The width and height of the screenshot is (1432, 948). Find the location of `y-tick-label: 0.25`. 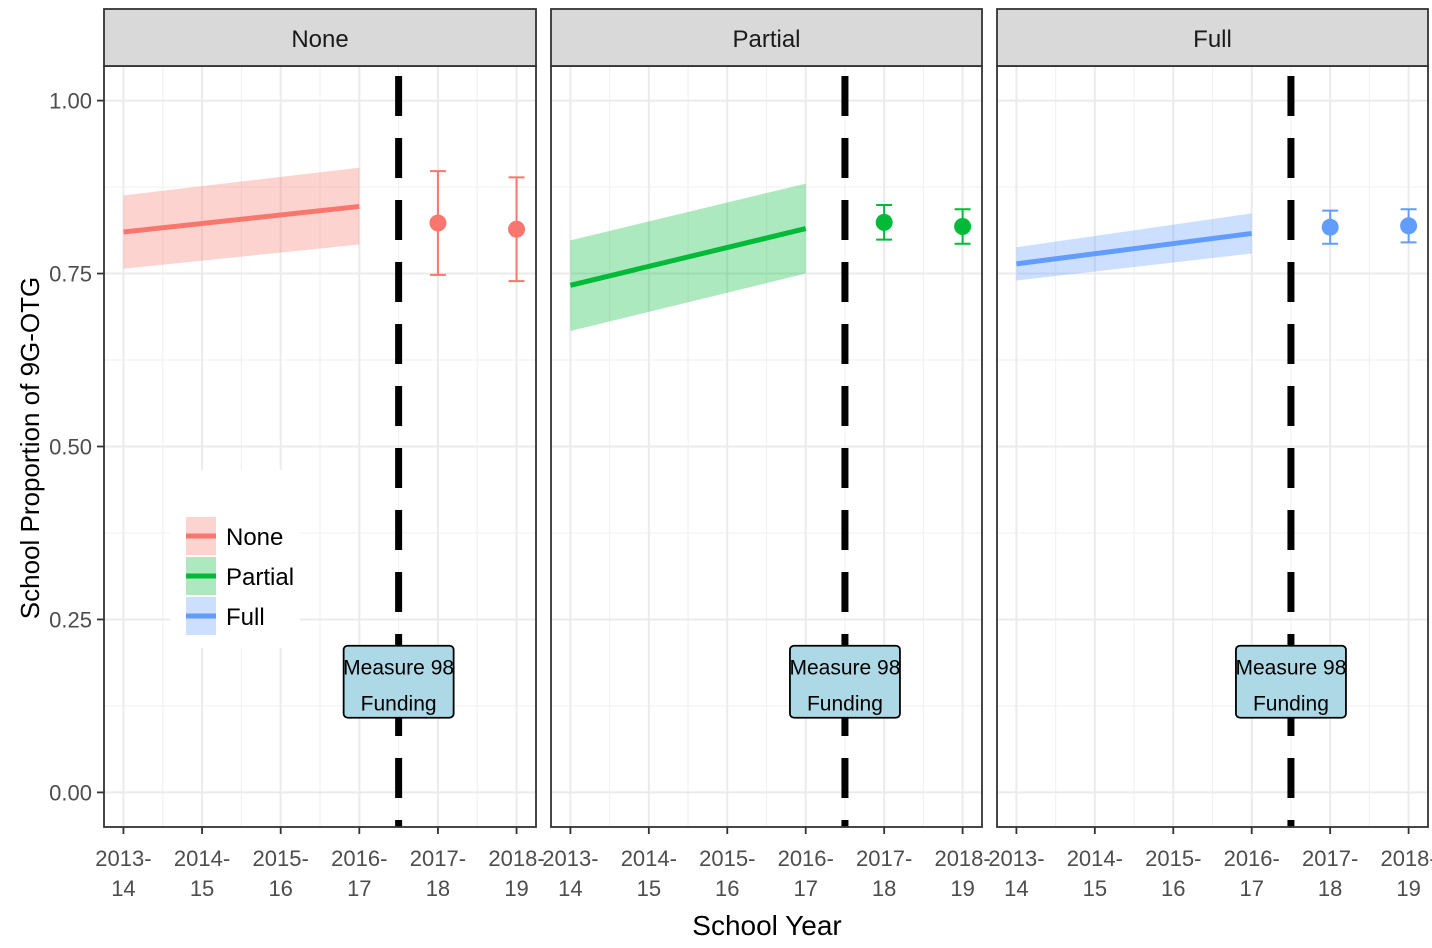

y-tick-label: 0.25 is located at coordinates (70, 619).